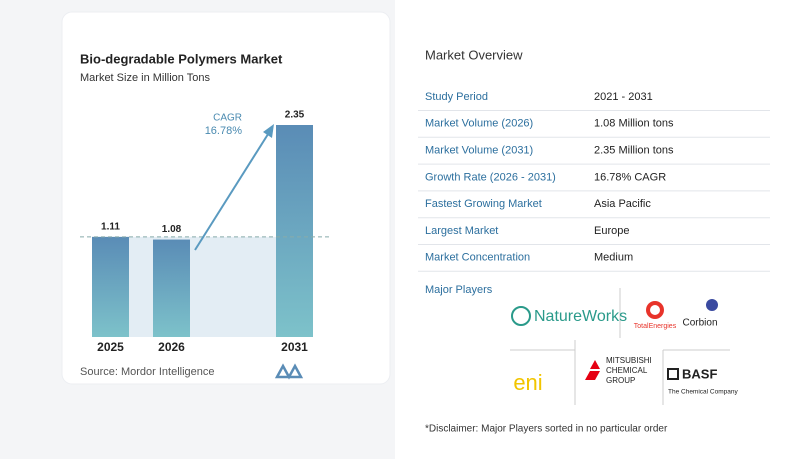 The height and width of the screenshot is (459, 800). What do you see at coordinates (224, 131) in the screenshot?
I see `cagr-value: 16.78%` at bounding box center [224, 131].